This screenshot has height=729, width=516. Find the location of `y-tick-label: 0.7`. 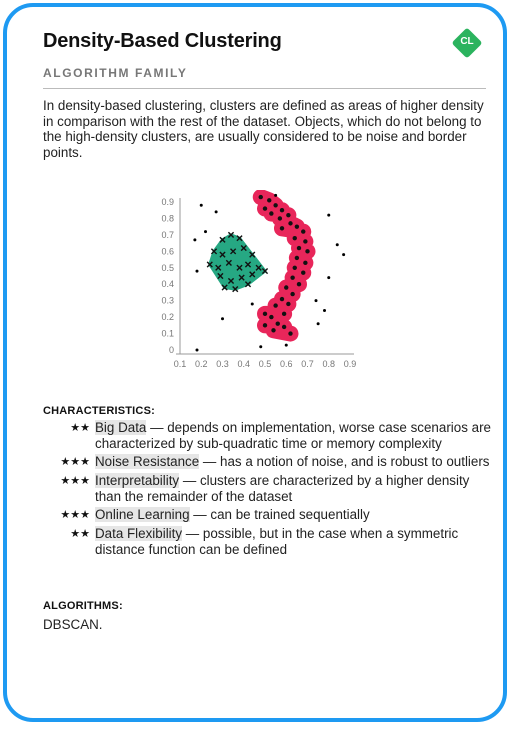

y-tick-label: 0.7 is located at coordinates (167, 235).